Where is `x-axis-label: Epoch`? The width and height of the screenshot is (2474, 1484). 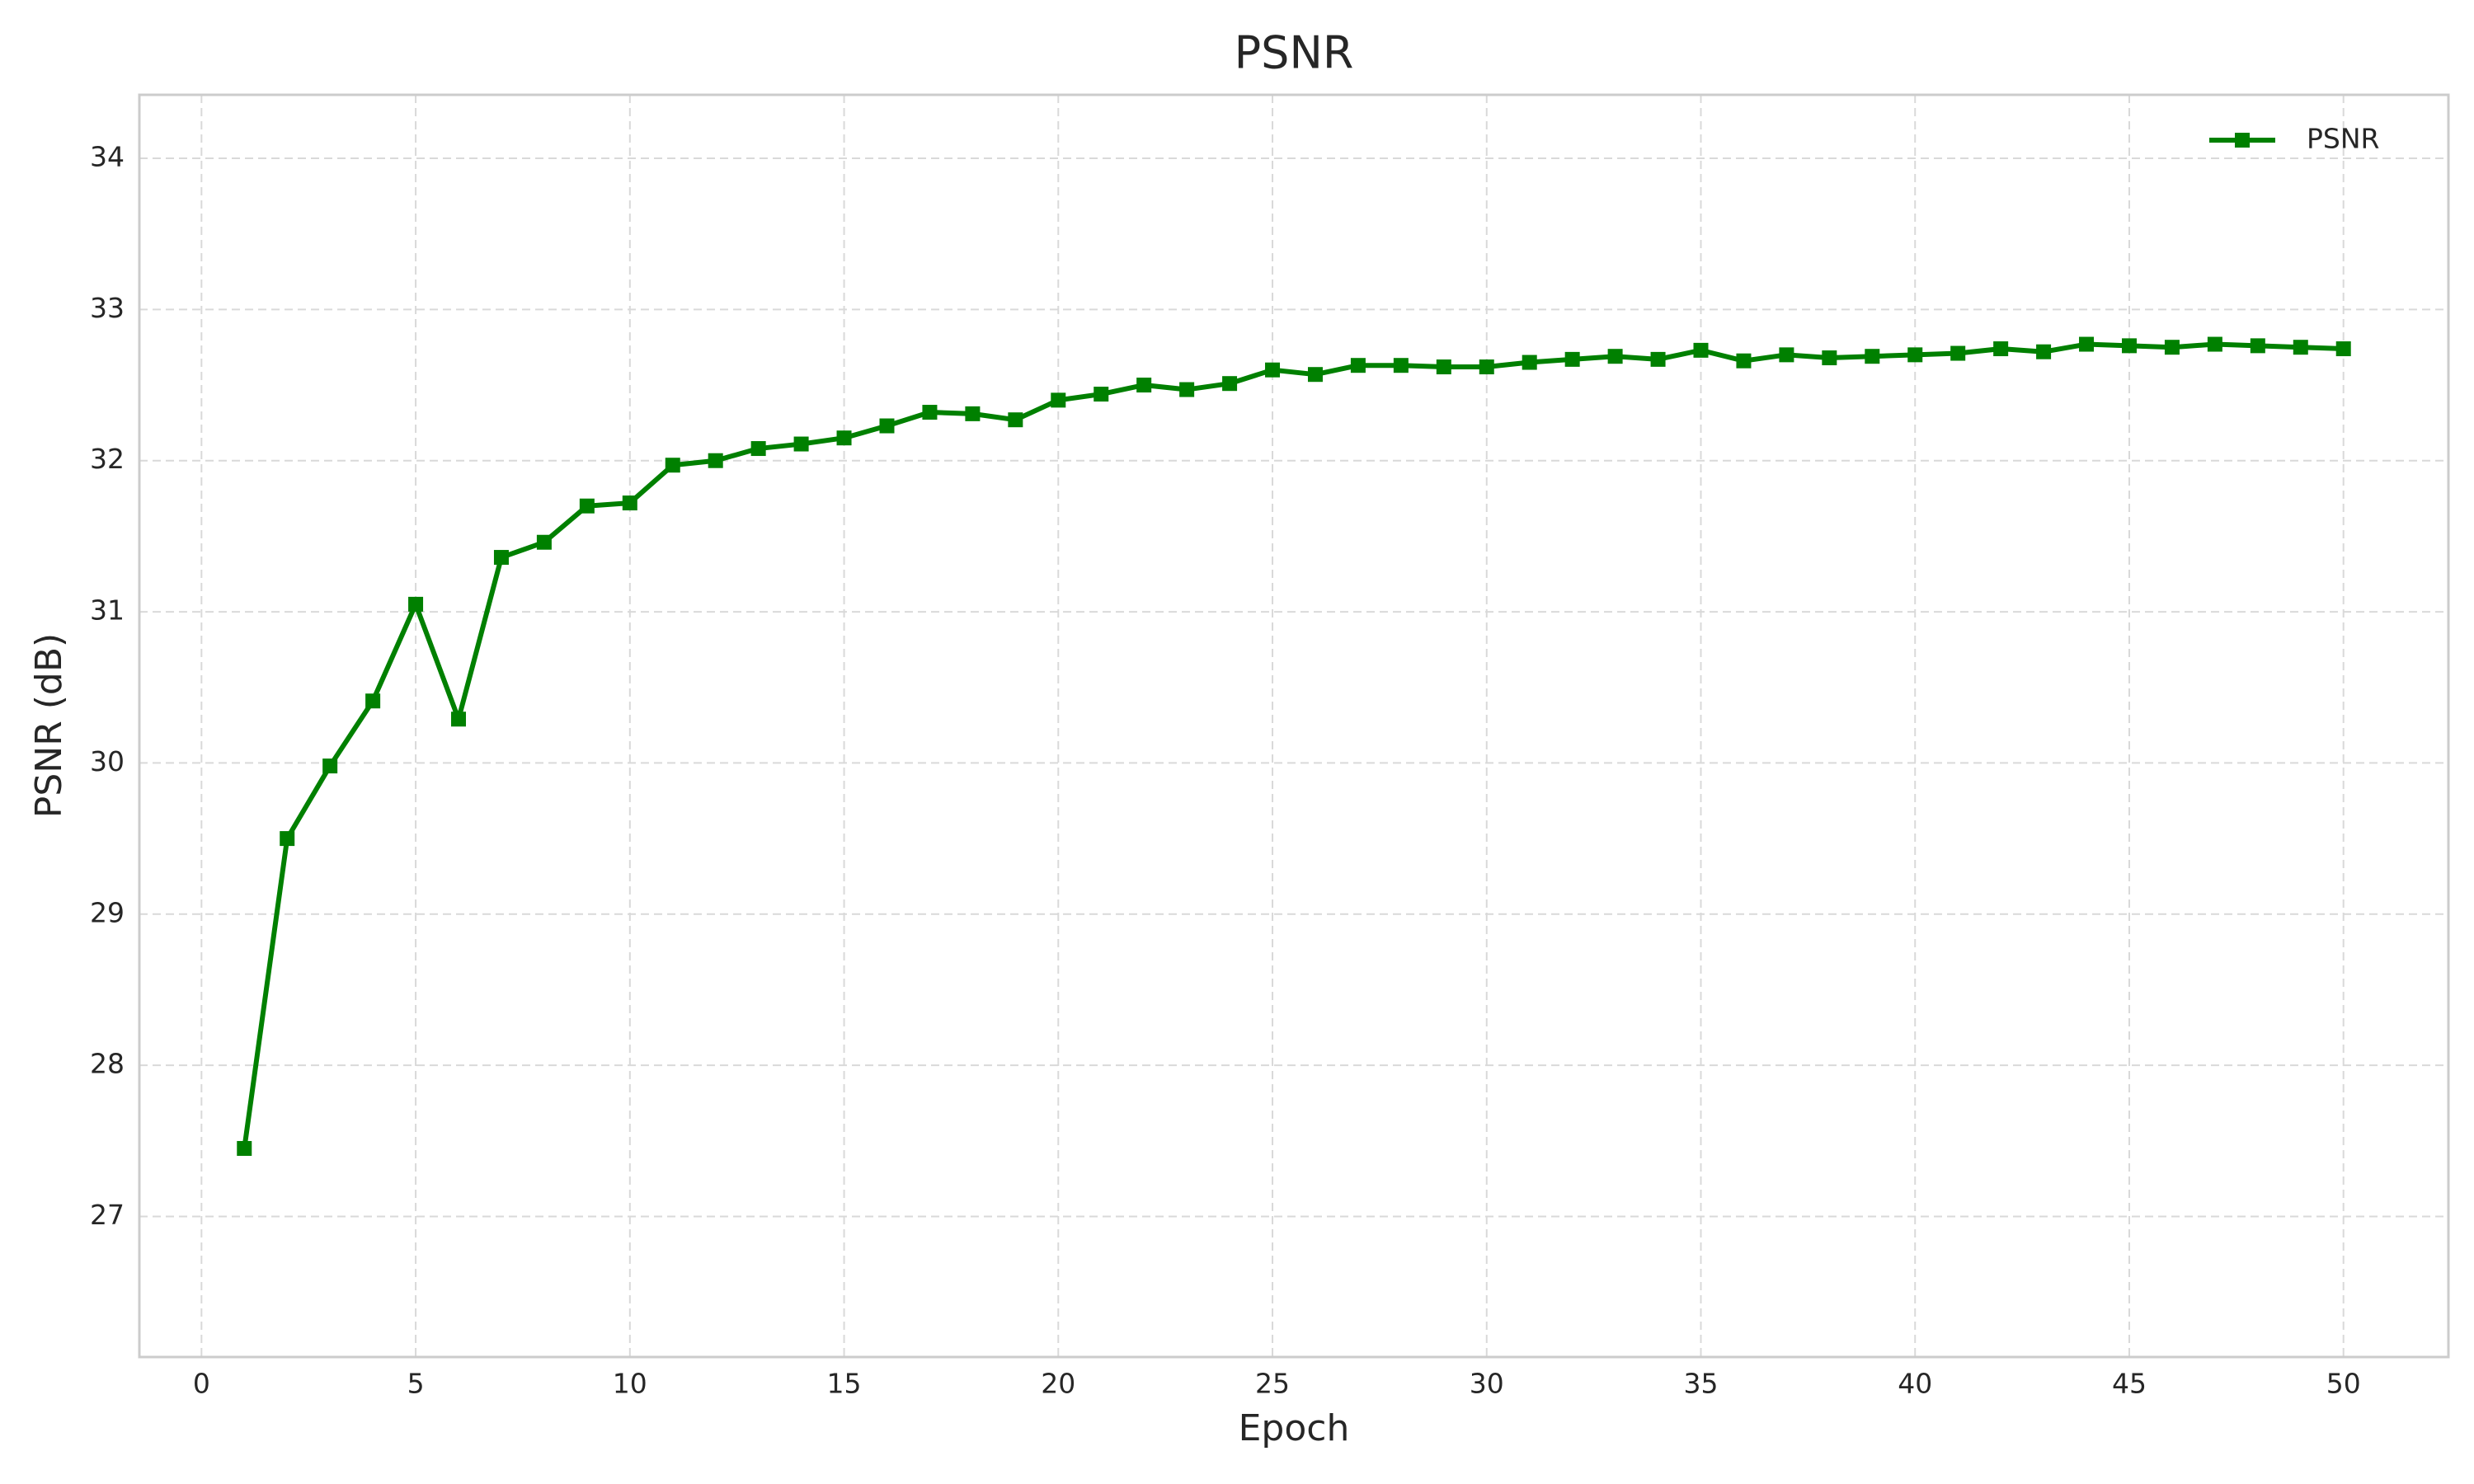
x-axis-label: Epoch is located at coordinates (1294, 1428).